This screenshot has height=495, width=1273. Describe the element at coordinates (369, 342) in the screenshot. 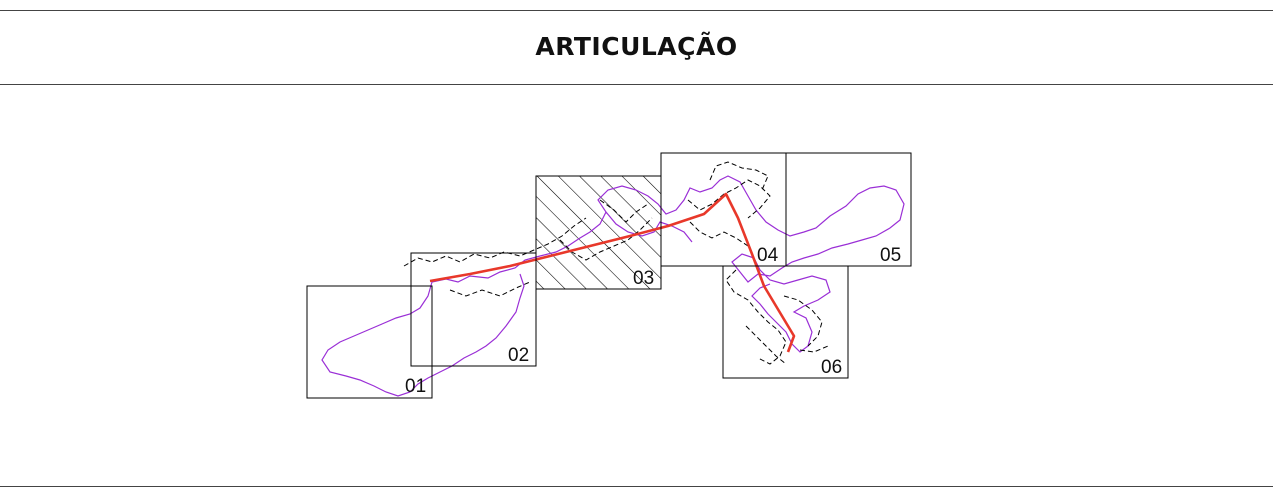

I see `sheet-01-frame` at that location.